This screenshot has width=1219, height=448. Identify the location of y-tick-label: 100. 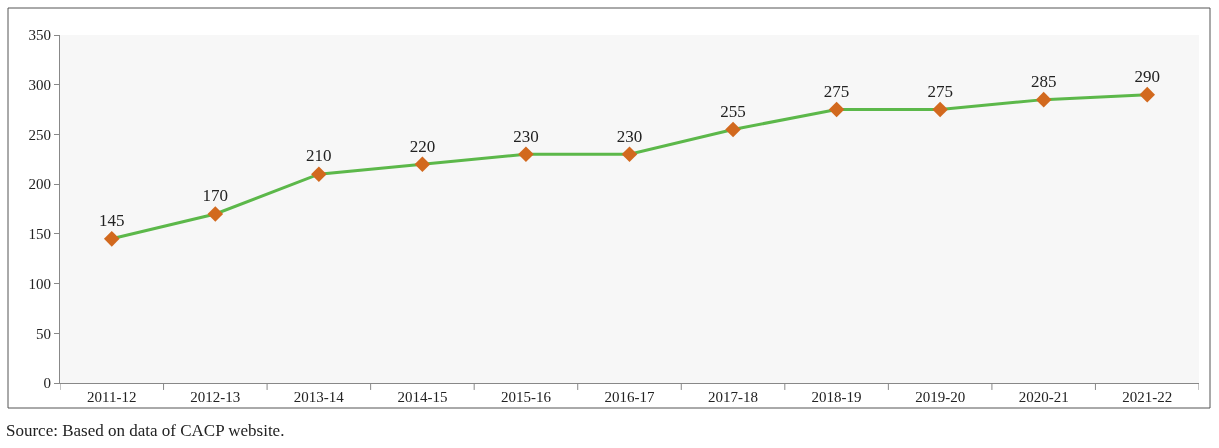
(39, 283).